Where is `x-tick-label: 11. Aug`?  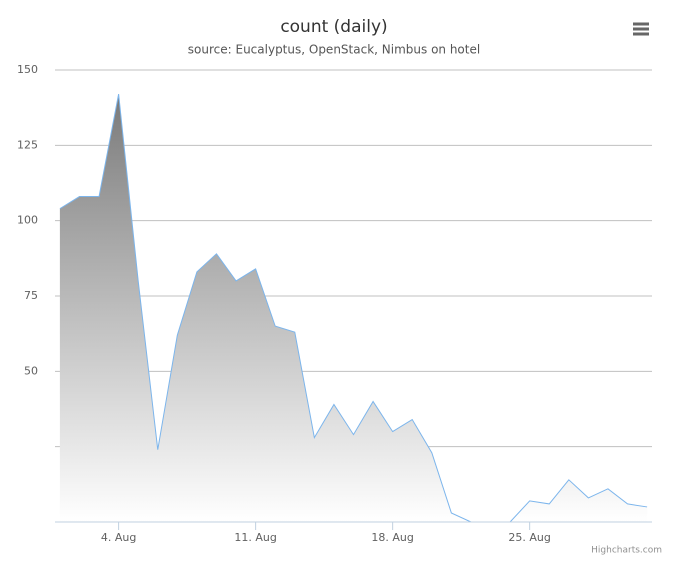
x-tick-label: 11. Aug is located at coordinates (255, 537).